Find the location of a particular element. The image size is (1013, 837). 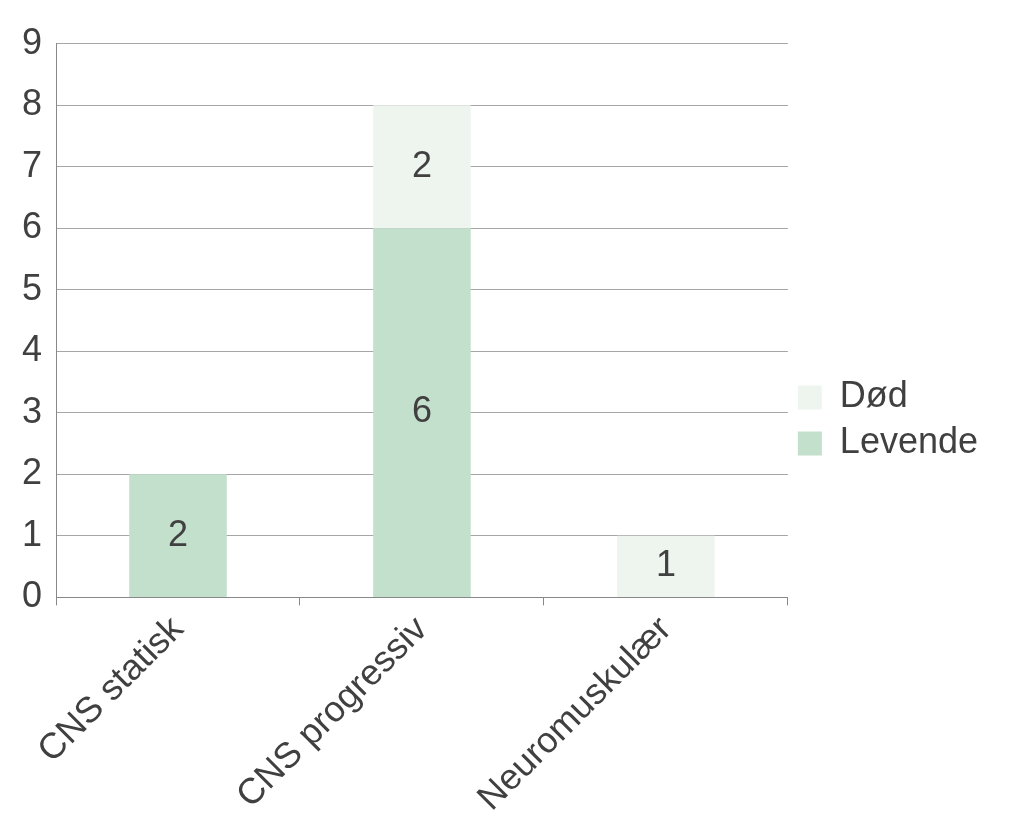

y-tick-label: 5 is located at coordinates (32, 287).